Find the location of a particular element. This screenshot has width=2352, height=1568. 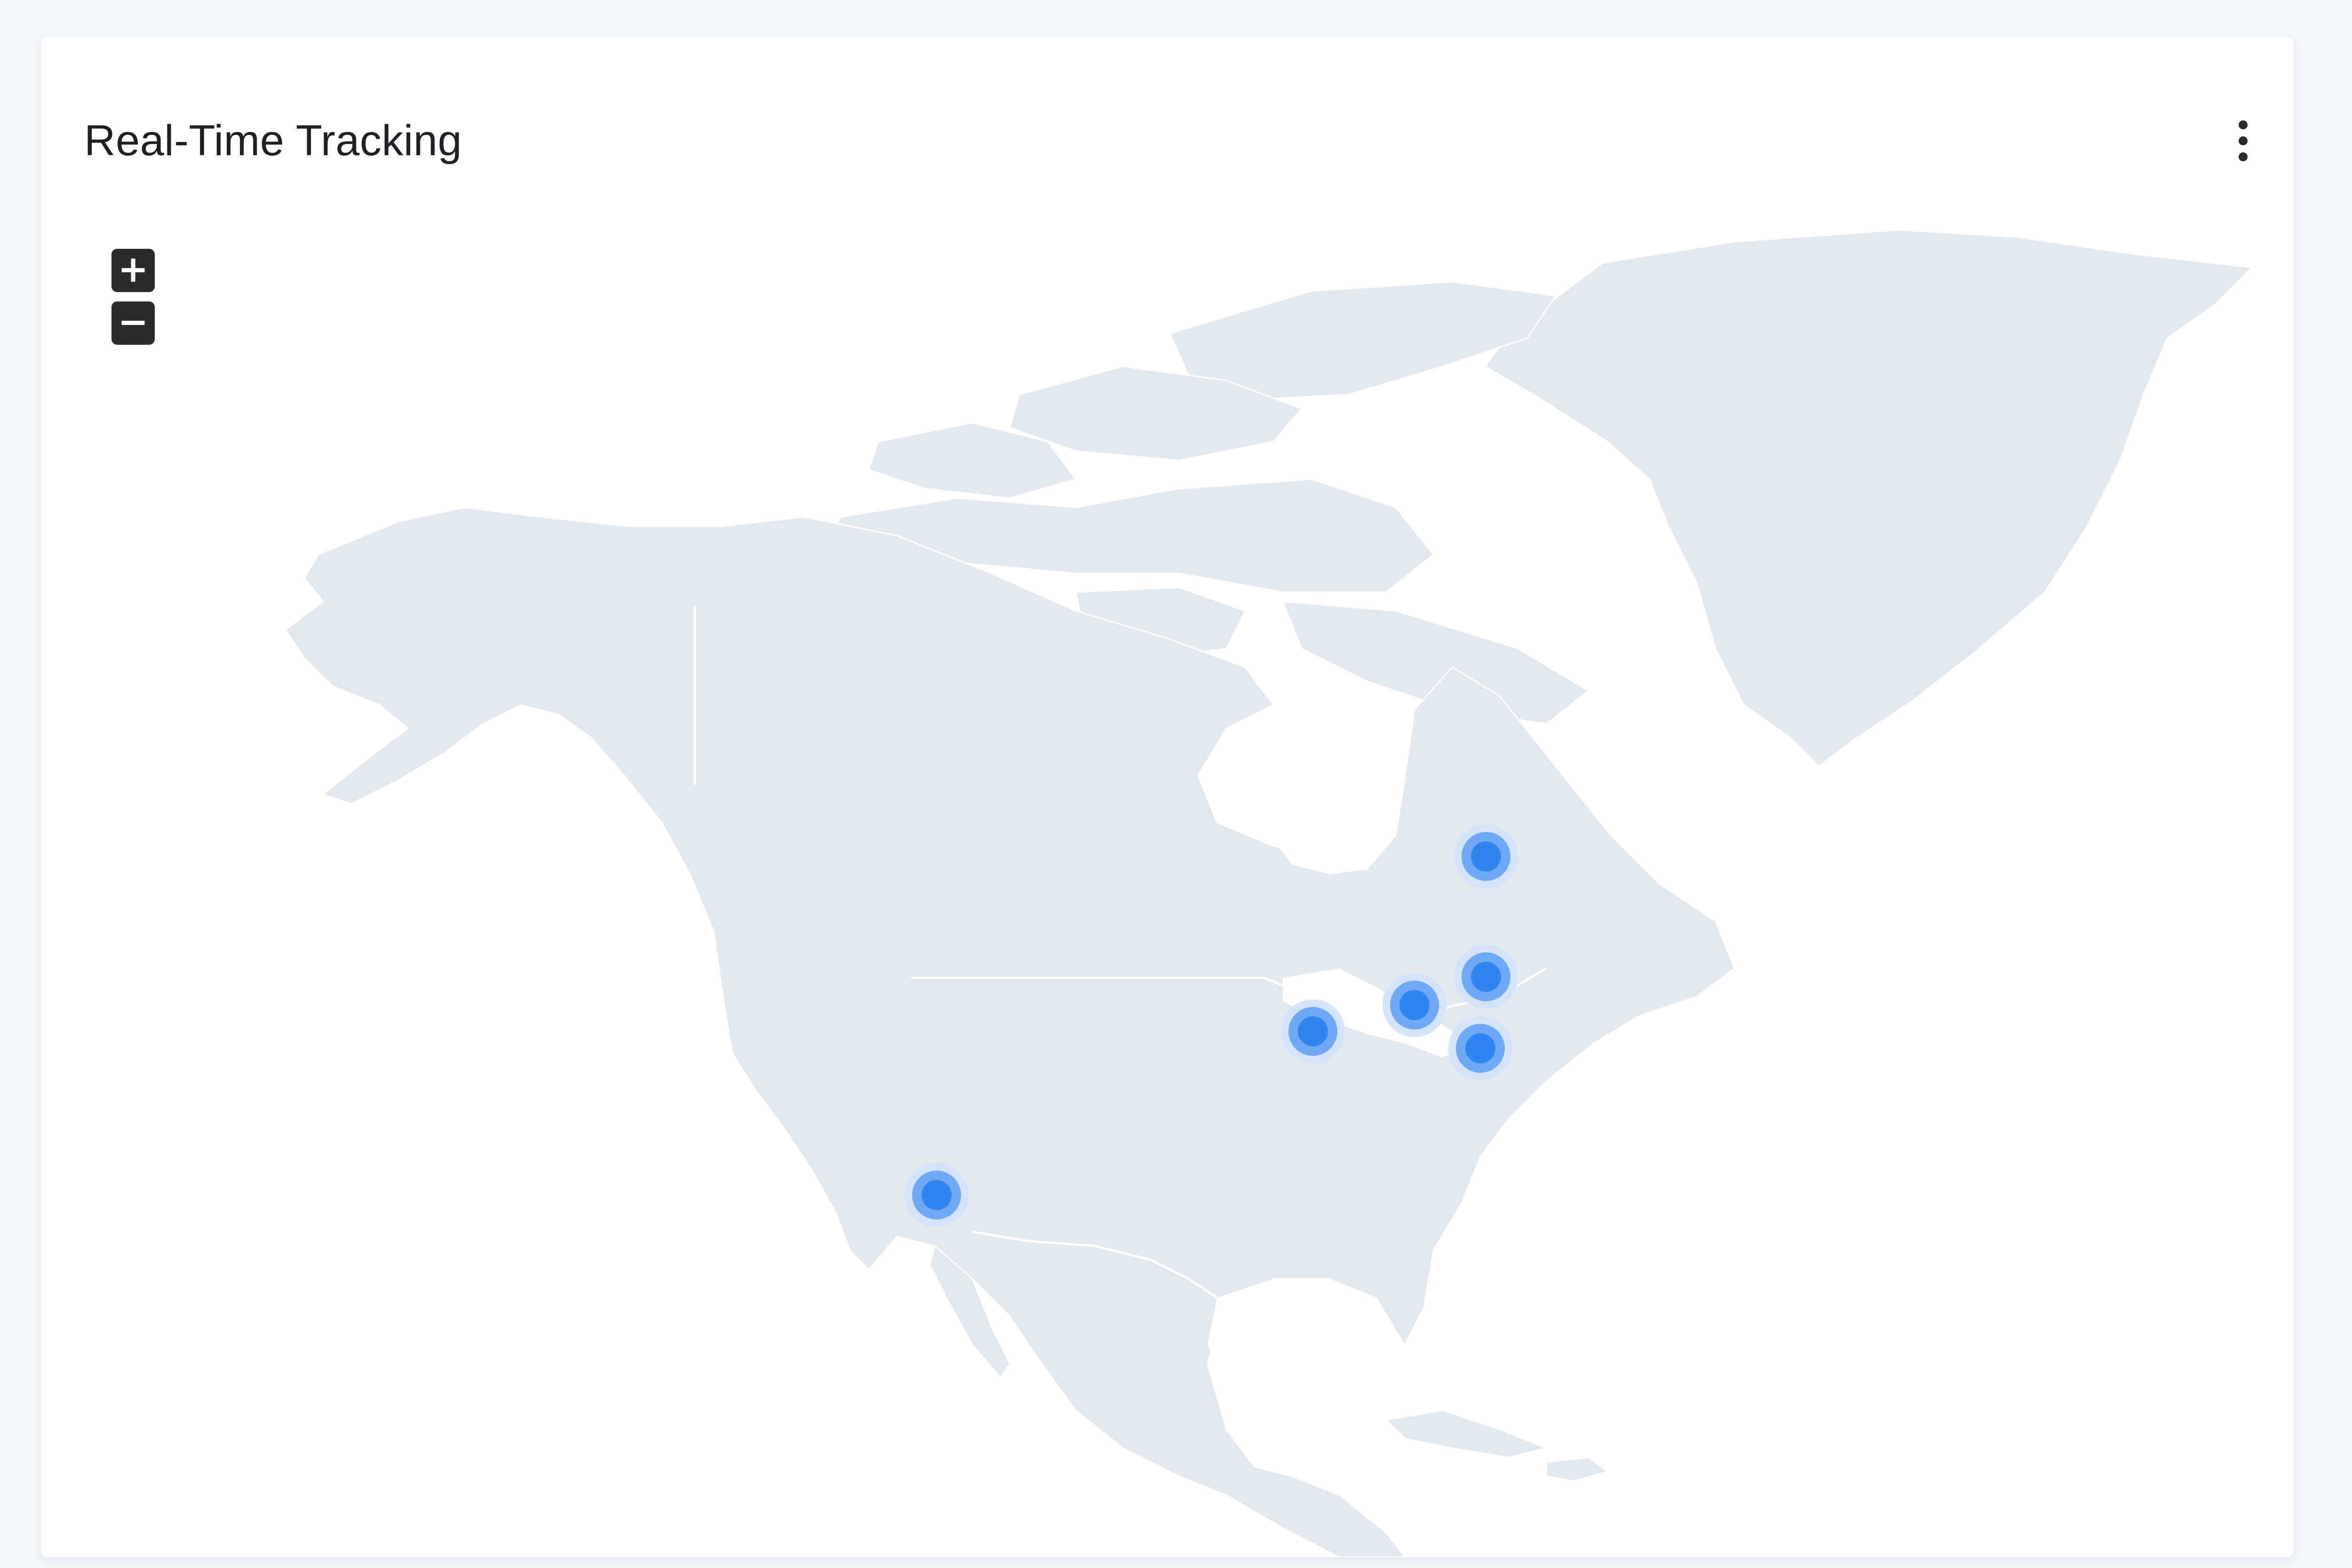

zoom-in-button: + is located at coordinates (133, 270).